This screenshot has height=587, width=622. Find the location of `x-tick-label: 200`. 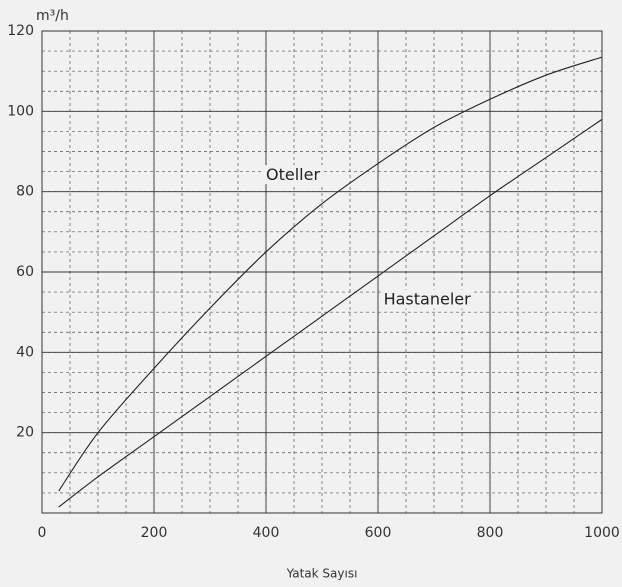

x-tick-label: 200 is located at coordinates (154, 533).